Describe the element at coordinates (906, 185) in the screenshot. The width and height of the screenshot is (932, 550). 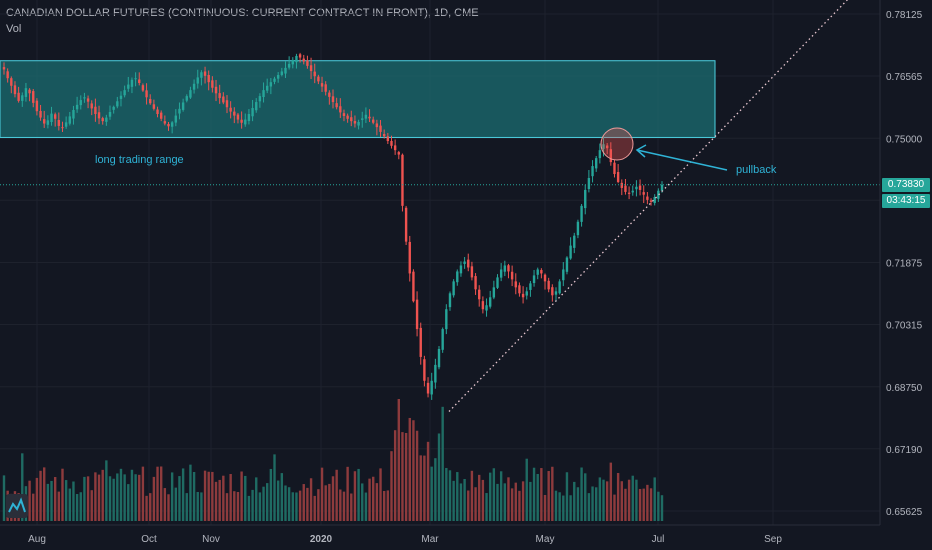
I see `last-price-tag: 0.73830` at that location.